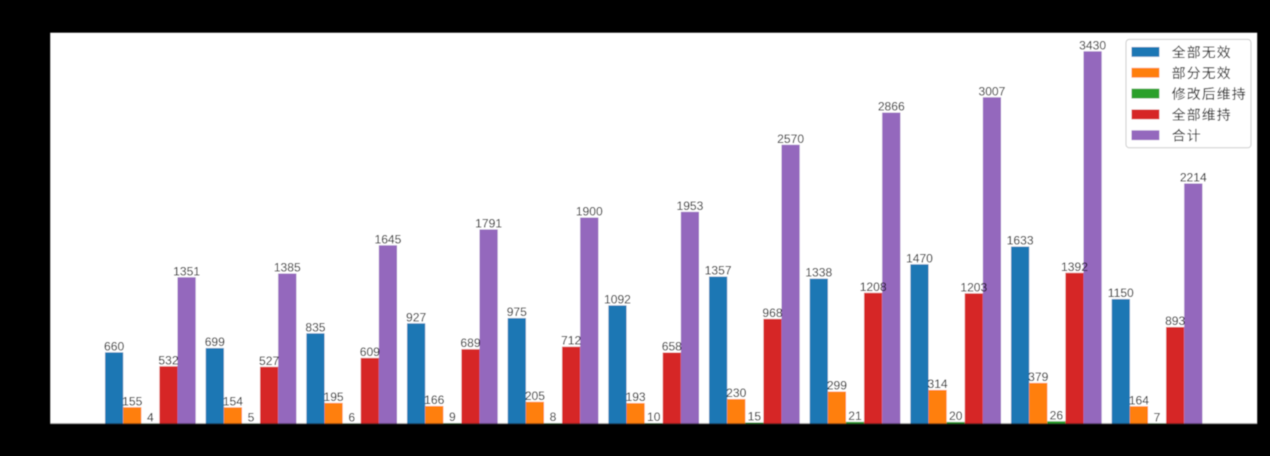  Describe the element at coordinates (215, 342) in the screenshot. I see `svg-text: 699` at that location.